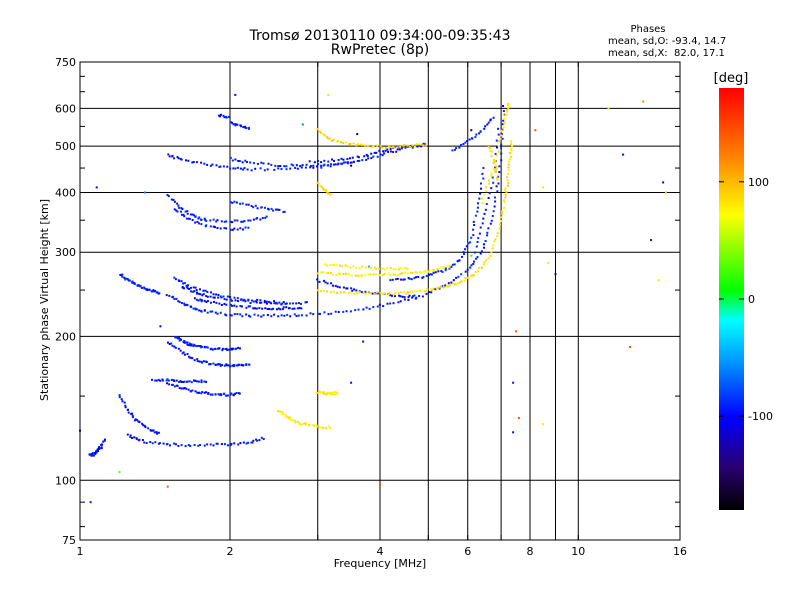  Describe the element at coordinates (666, 53) in the screenshot. I see `stats-line-x: mean, sd,X: 82.0, 17.1` at that location.